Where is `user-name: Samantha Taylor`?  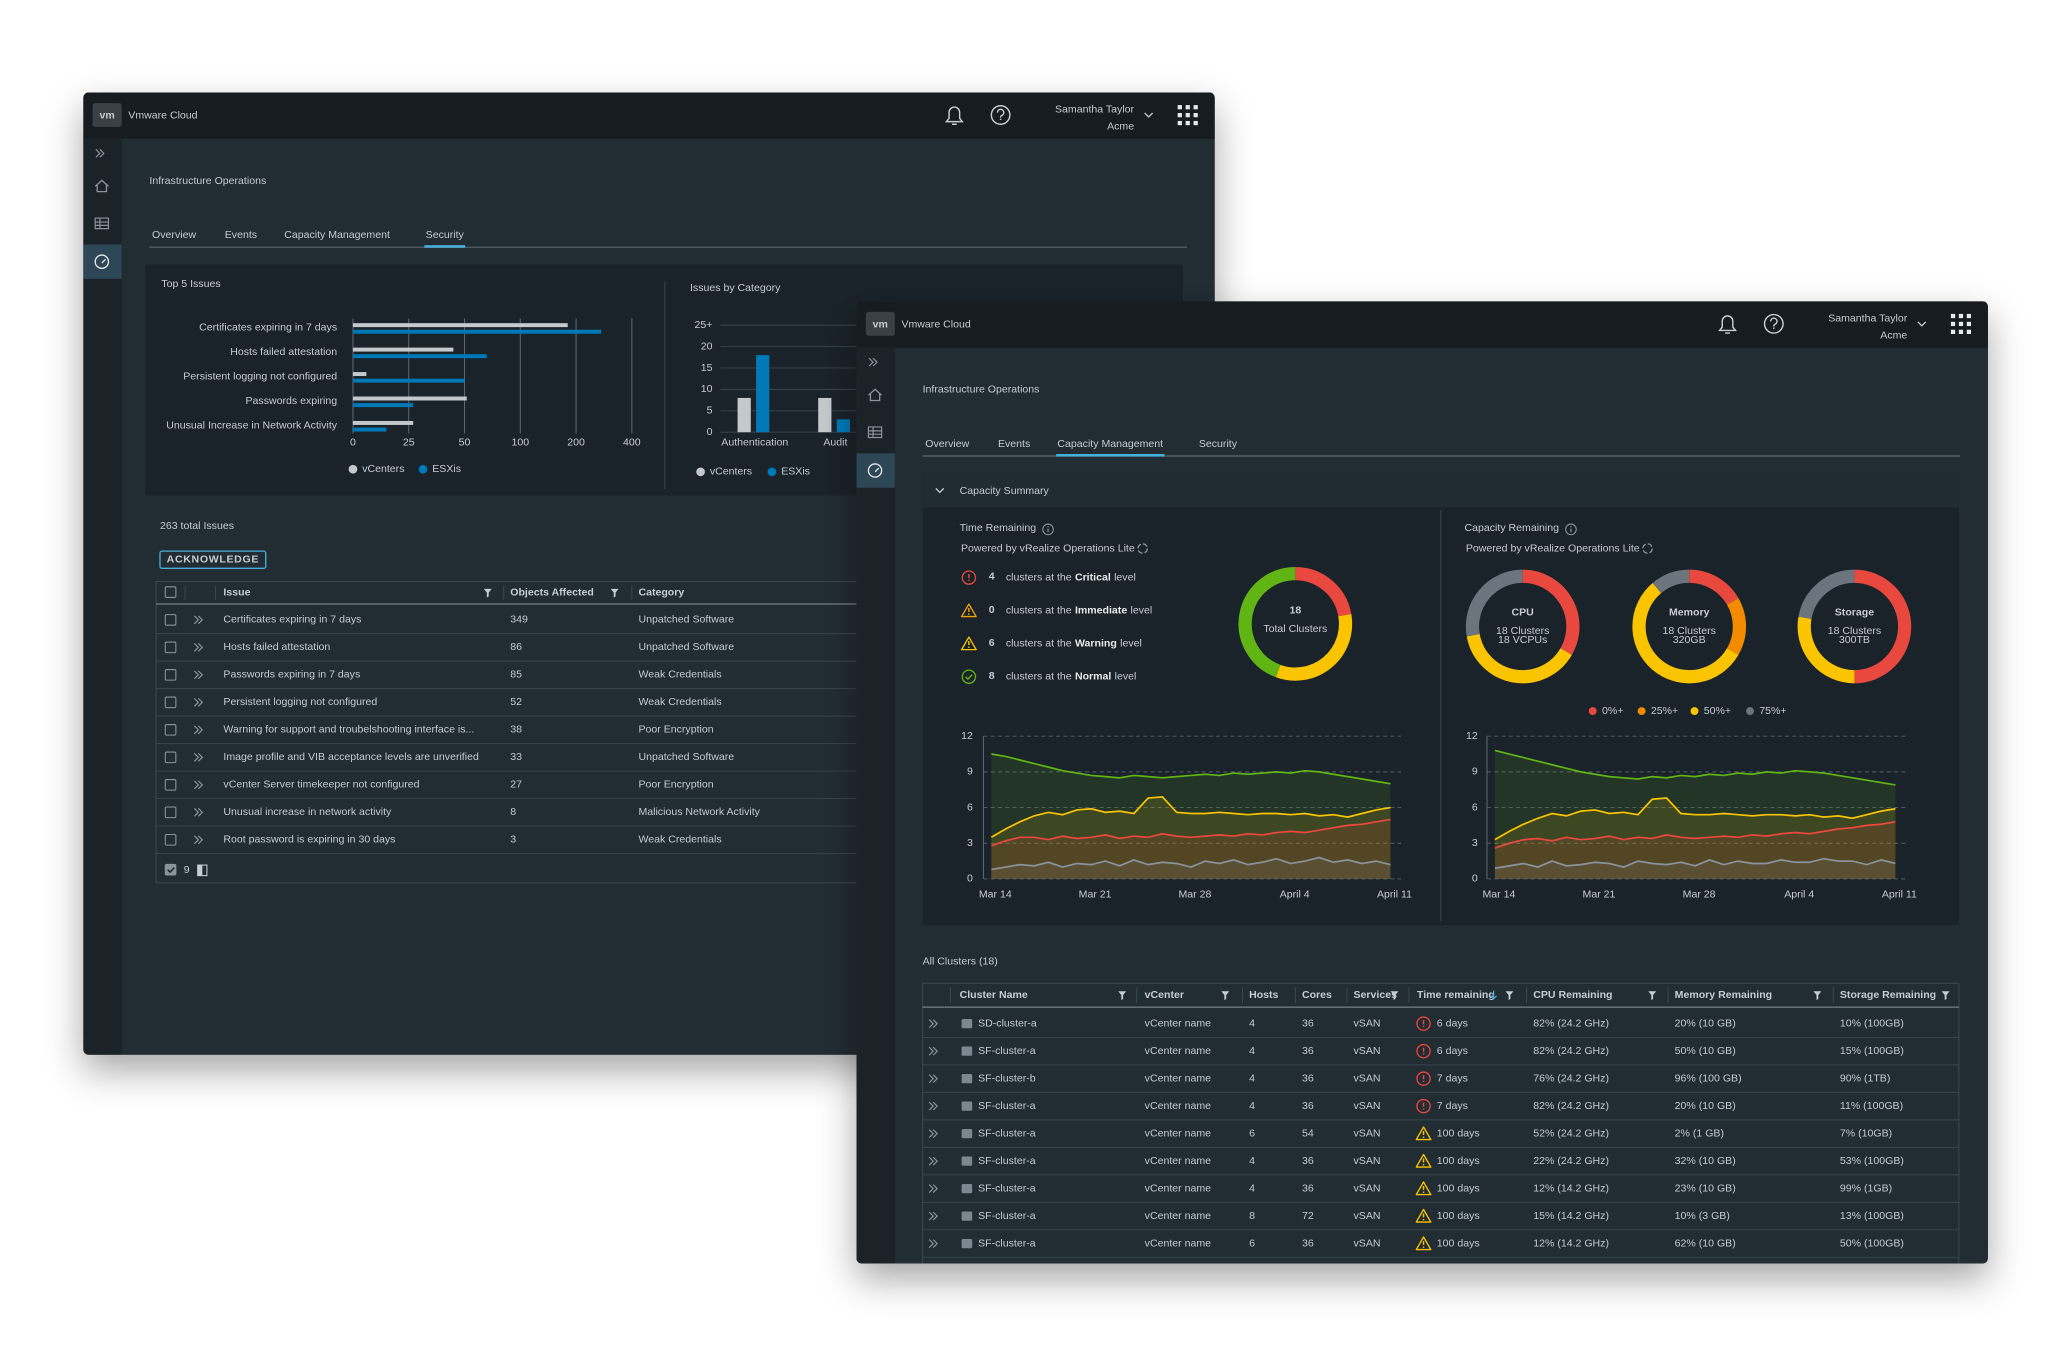 user-name: Samantha Taylor is located at coordinates (1095, 109).